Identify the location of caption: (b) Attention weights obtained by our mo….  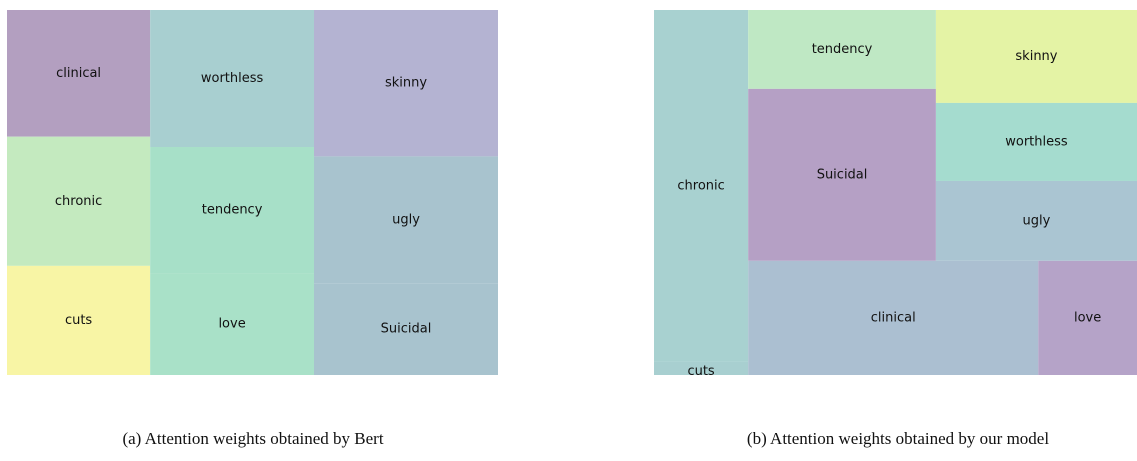
(898, 438).